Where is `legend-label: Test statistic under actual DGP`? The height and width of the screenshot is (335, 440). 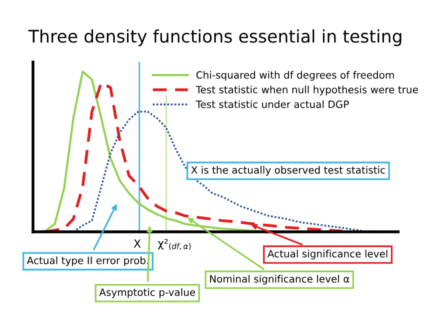 legend-label: Test statistic under actual DGP is located at coordinates (272, 104).